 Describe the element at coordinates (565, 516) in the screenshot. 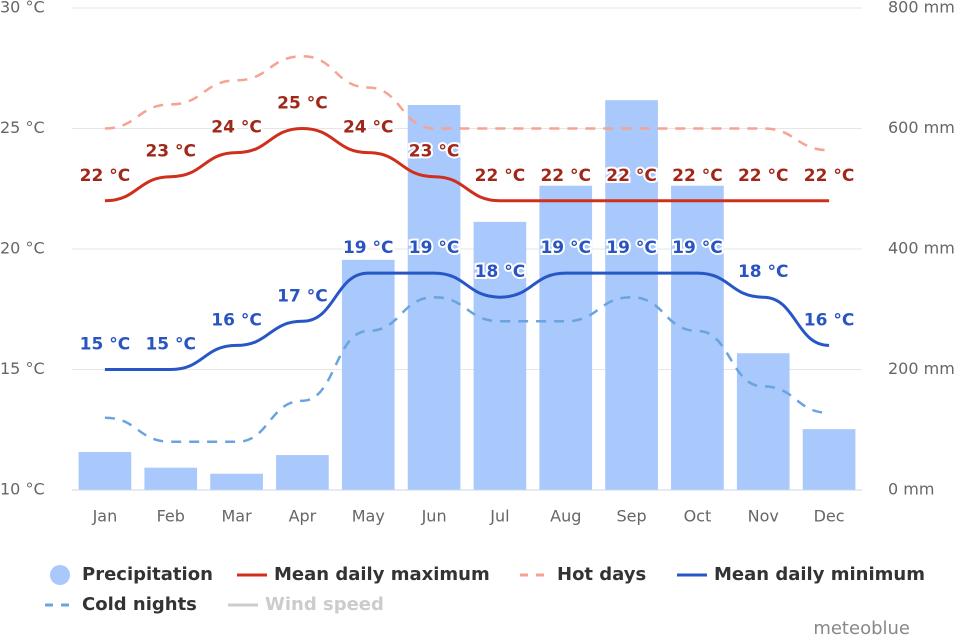

I see `x-tick-label: Aug` at that location.